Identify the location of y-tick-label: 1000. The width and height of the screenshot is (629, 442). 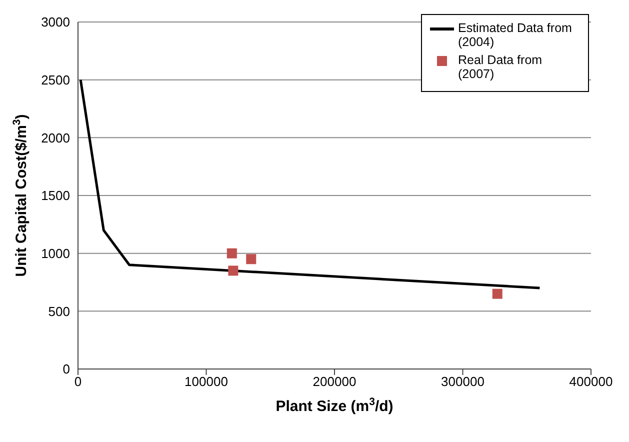
(55, 253).